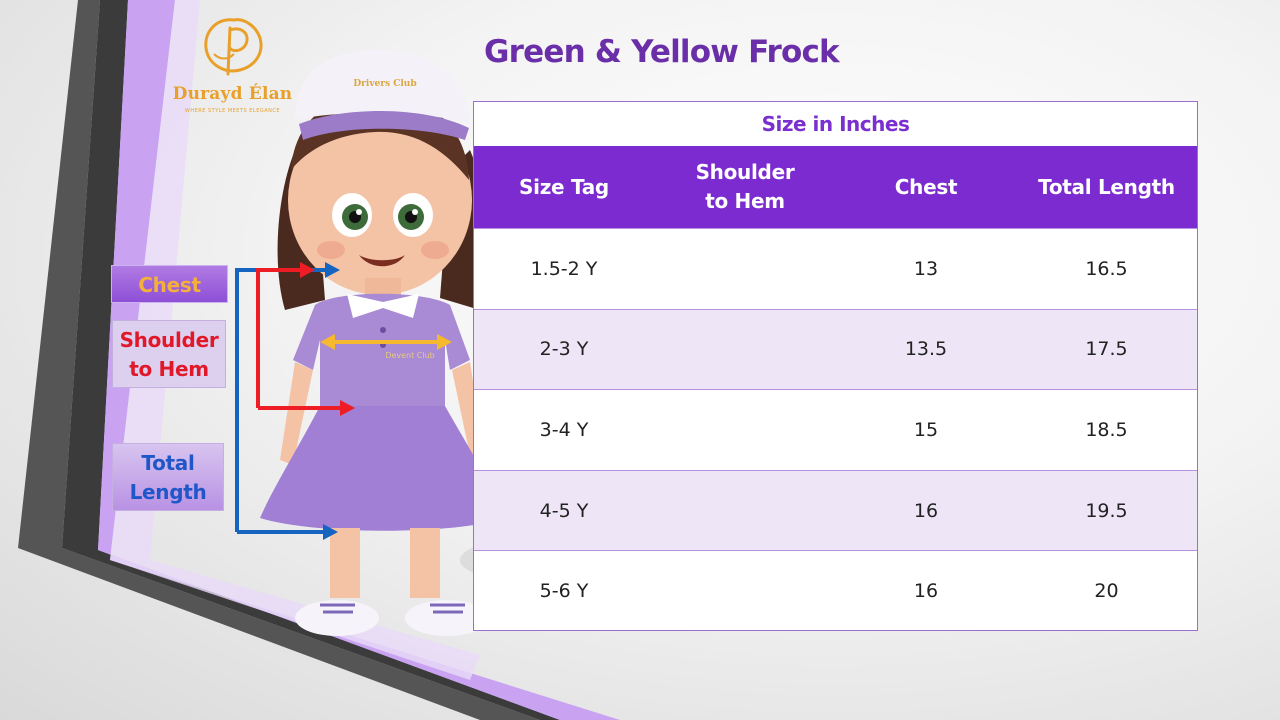 The width and height of the screenshot is (1280, 720). What do you see at coordinates (745, 186) in the screenshot?
I see `header-shoulder-to-hem: Shoulder to Hem` at bounding box center [745, 186].